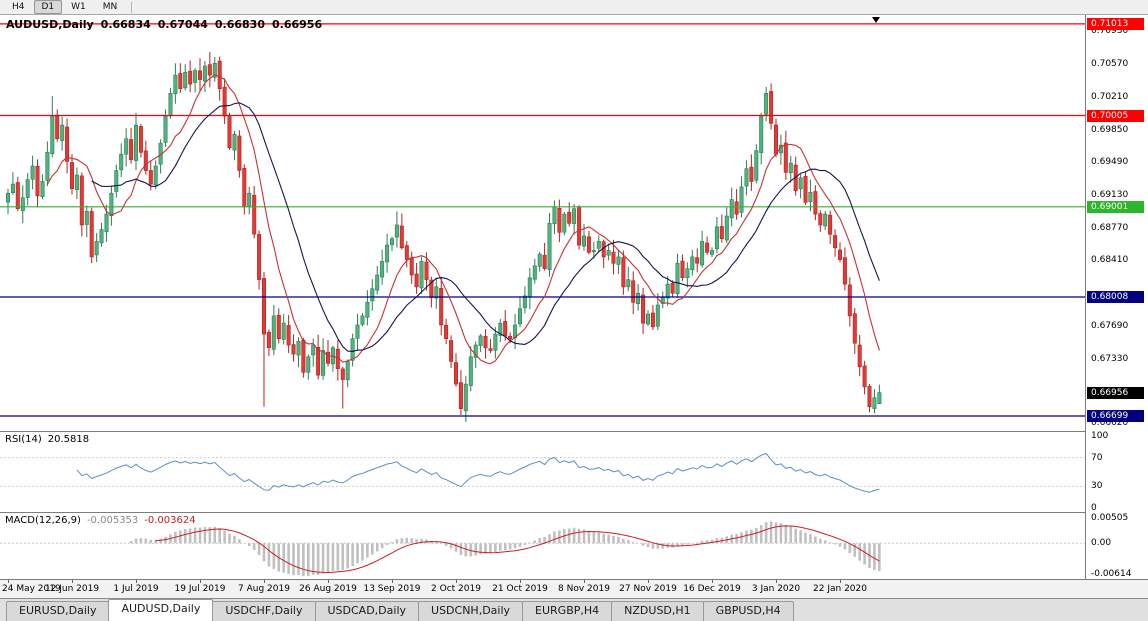 Image resolution: width=1148 pixels, height=621 pixels. Describe the element at coordinates (68, 439) in the screenshot. I see `rsi-value: 20.5818` at that location.